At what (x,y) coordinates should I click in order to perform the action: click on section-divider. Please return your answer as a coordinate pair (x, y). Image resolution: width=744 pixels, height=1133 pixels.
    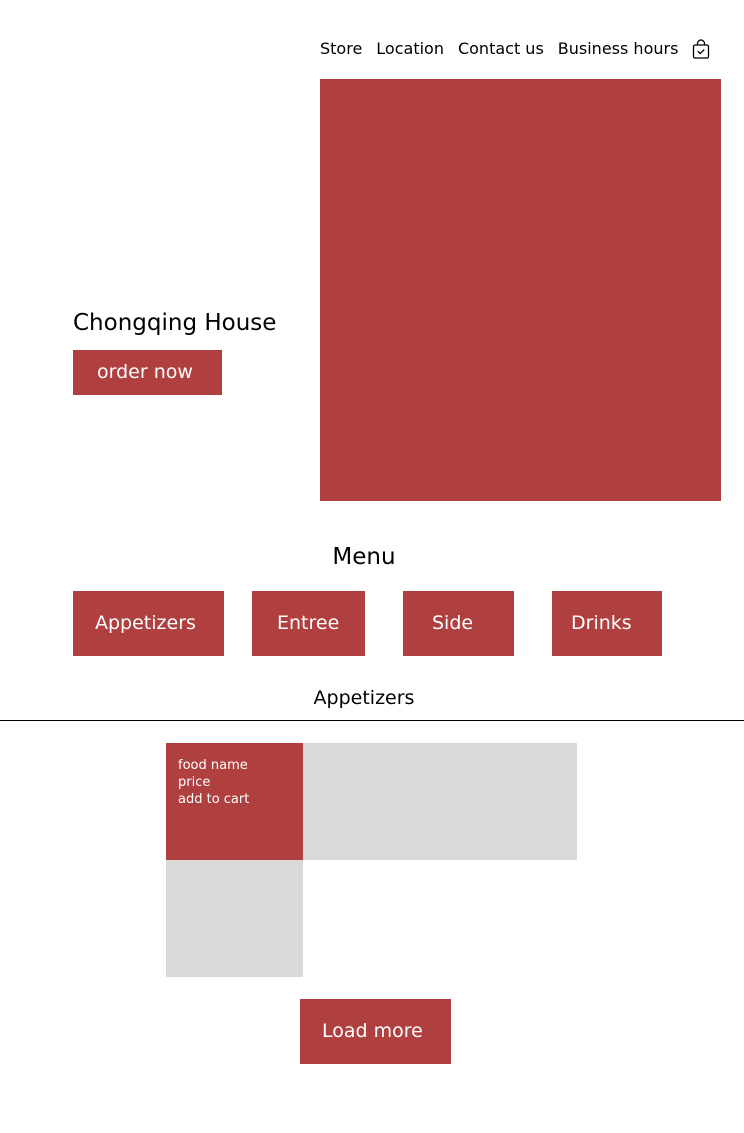
    Looking at the image, I should click on (372, 720).